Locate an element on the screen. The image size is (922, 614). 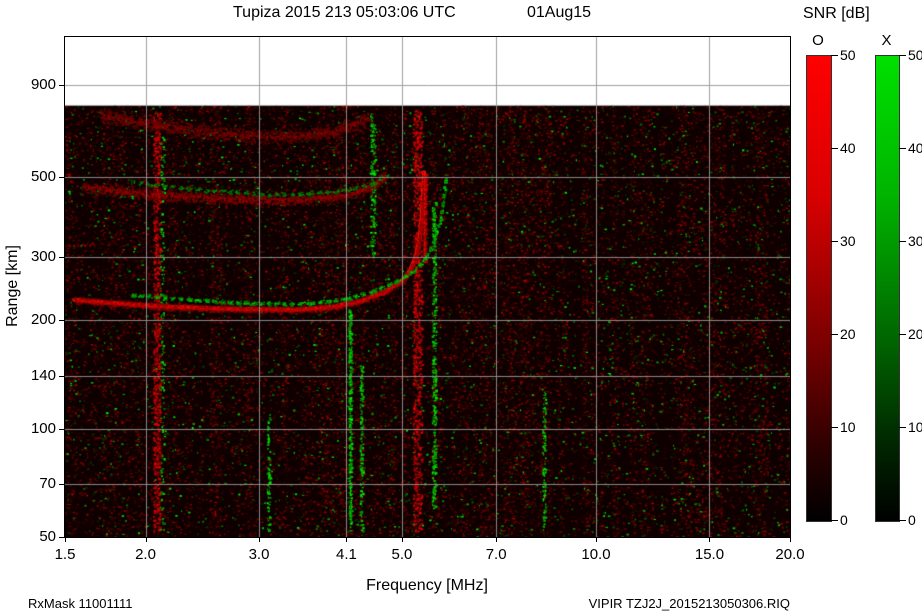
y-tick-label: 100 is located at coordinates (43, 428).